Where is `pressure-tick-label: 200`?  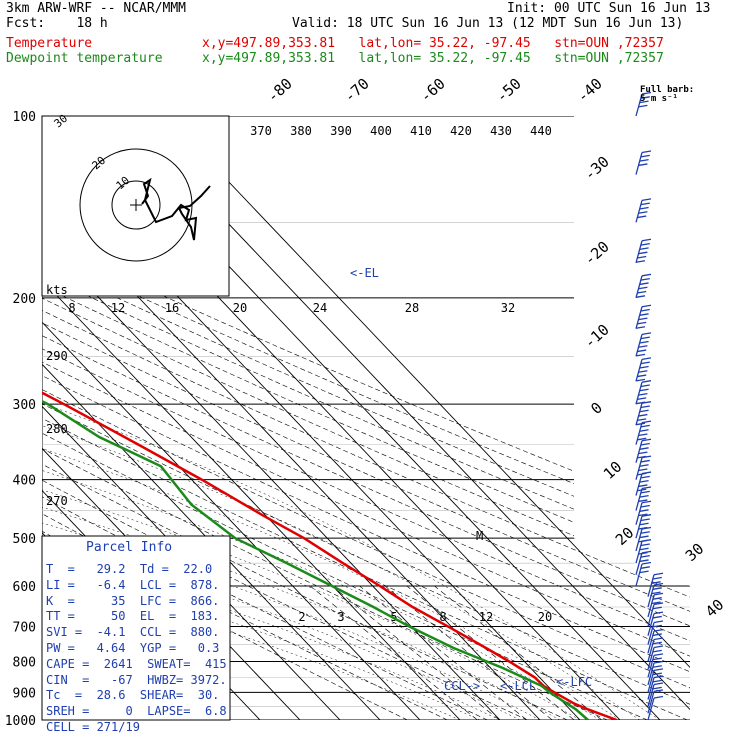 pressure-tick-label: 200 is located at coordinates (24, 299).